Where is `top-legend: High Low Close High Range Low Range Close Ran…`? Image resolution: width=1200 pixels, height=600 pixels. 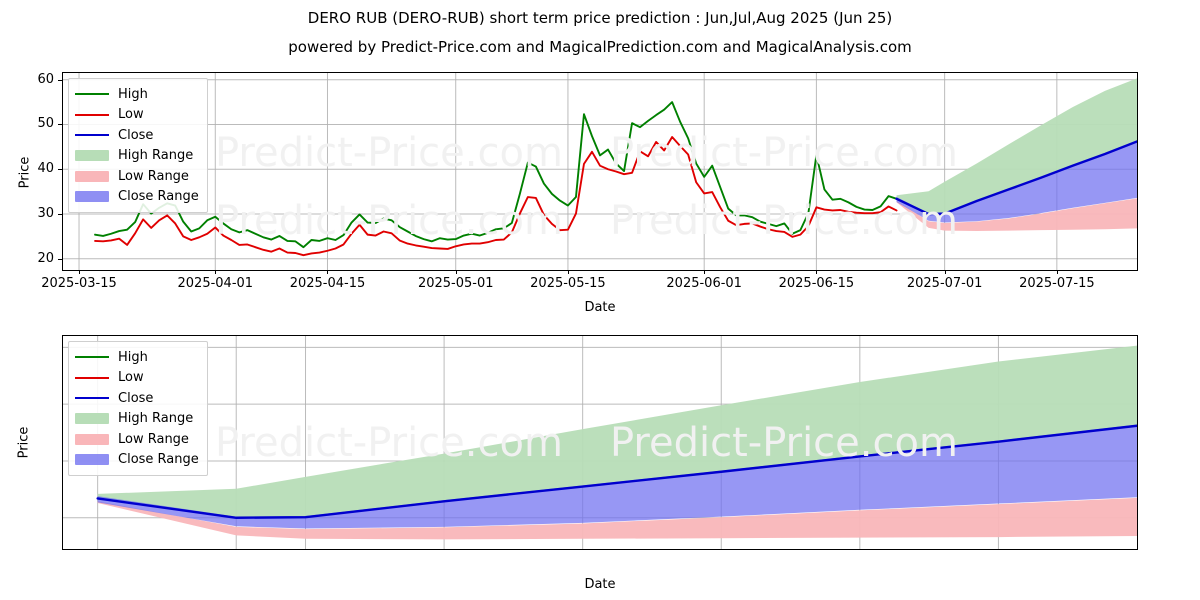 top-legend: High Low Close High Range Low Range Close Ran… is located at coordinates (138, 145).